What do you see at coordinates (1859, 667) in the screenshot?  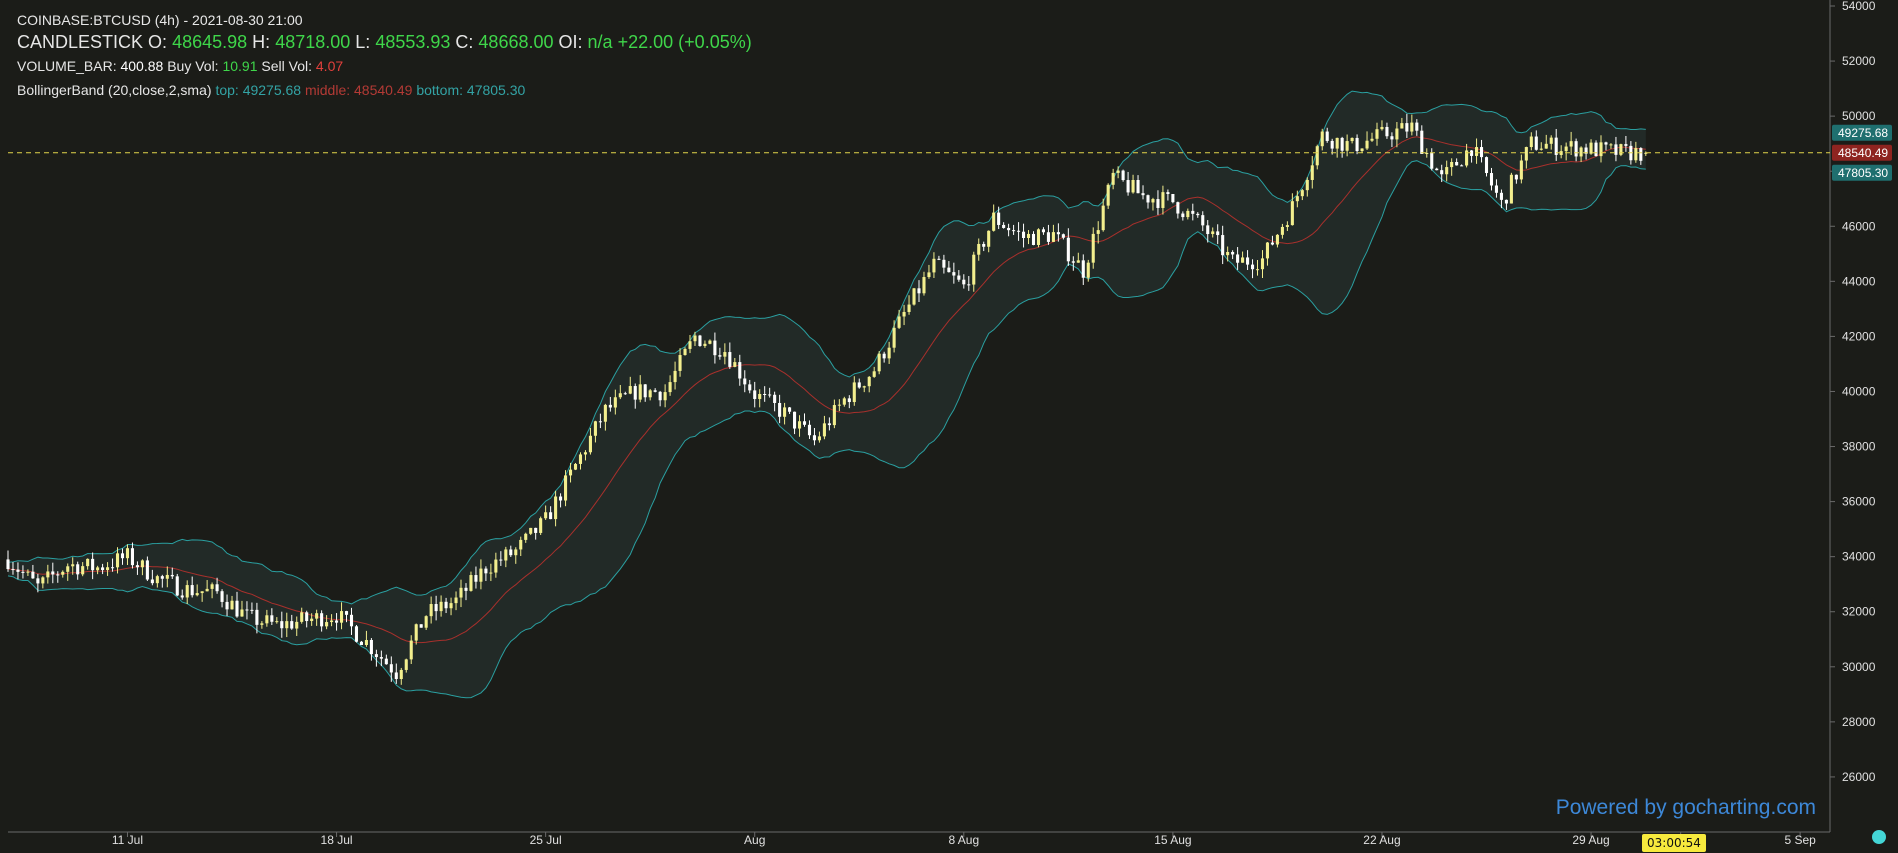 I see `y-tick-label: 30000` at bounding box center [1859, 667].